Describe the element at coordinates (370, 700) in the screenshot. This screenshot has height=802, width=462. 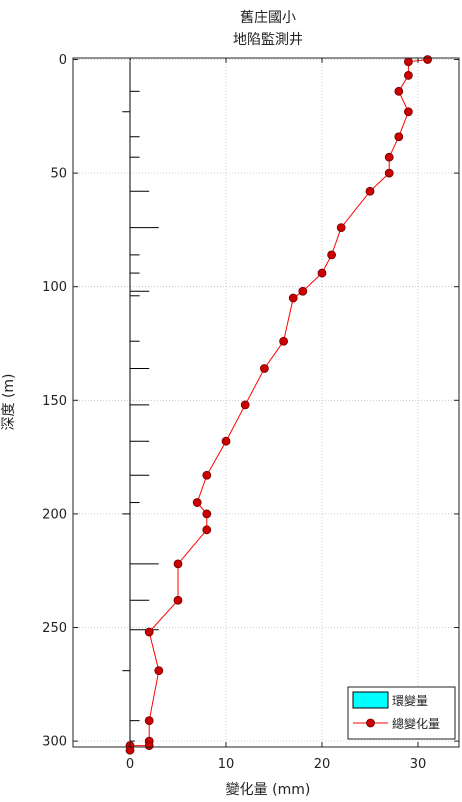
I see `legend-ring-swatch` at that location.